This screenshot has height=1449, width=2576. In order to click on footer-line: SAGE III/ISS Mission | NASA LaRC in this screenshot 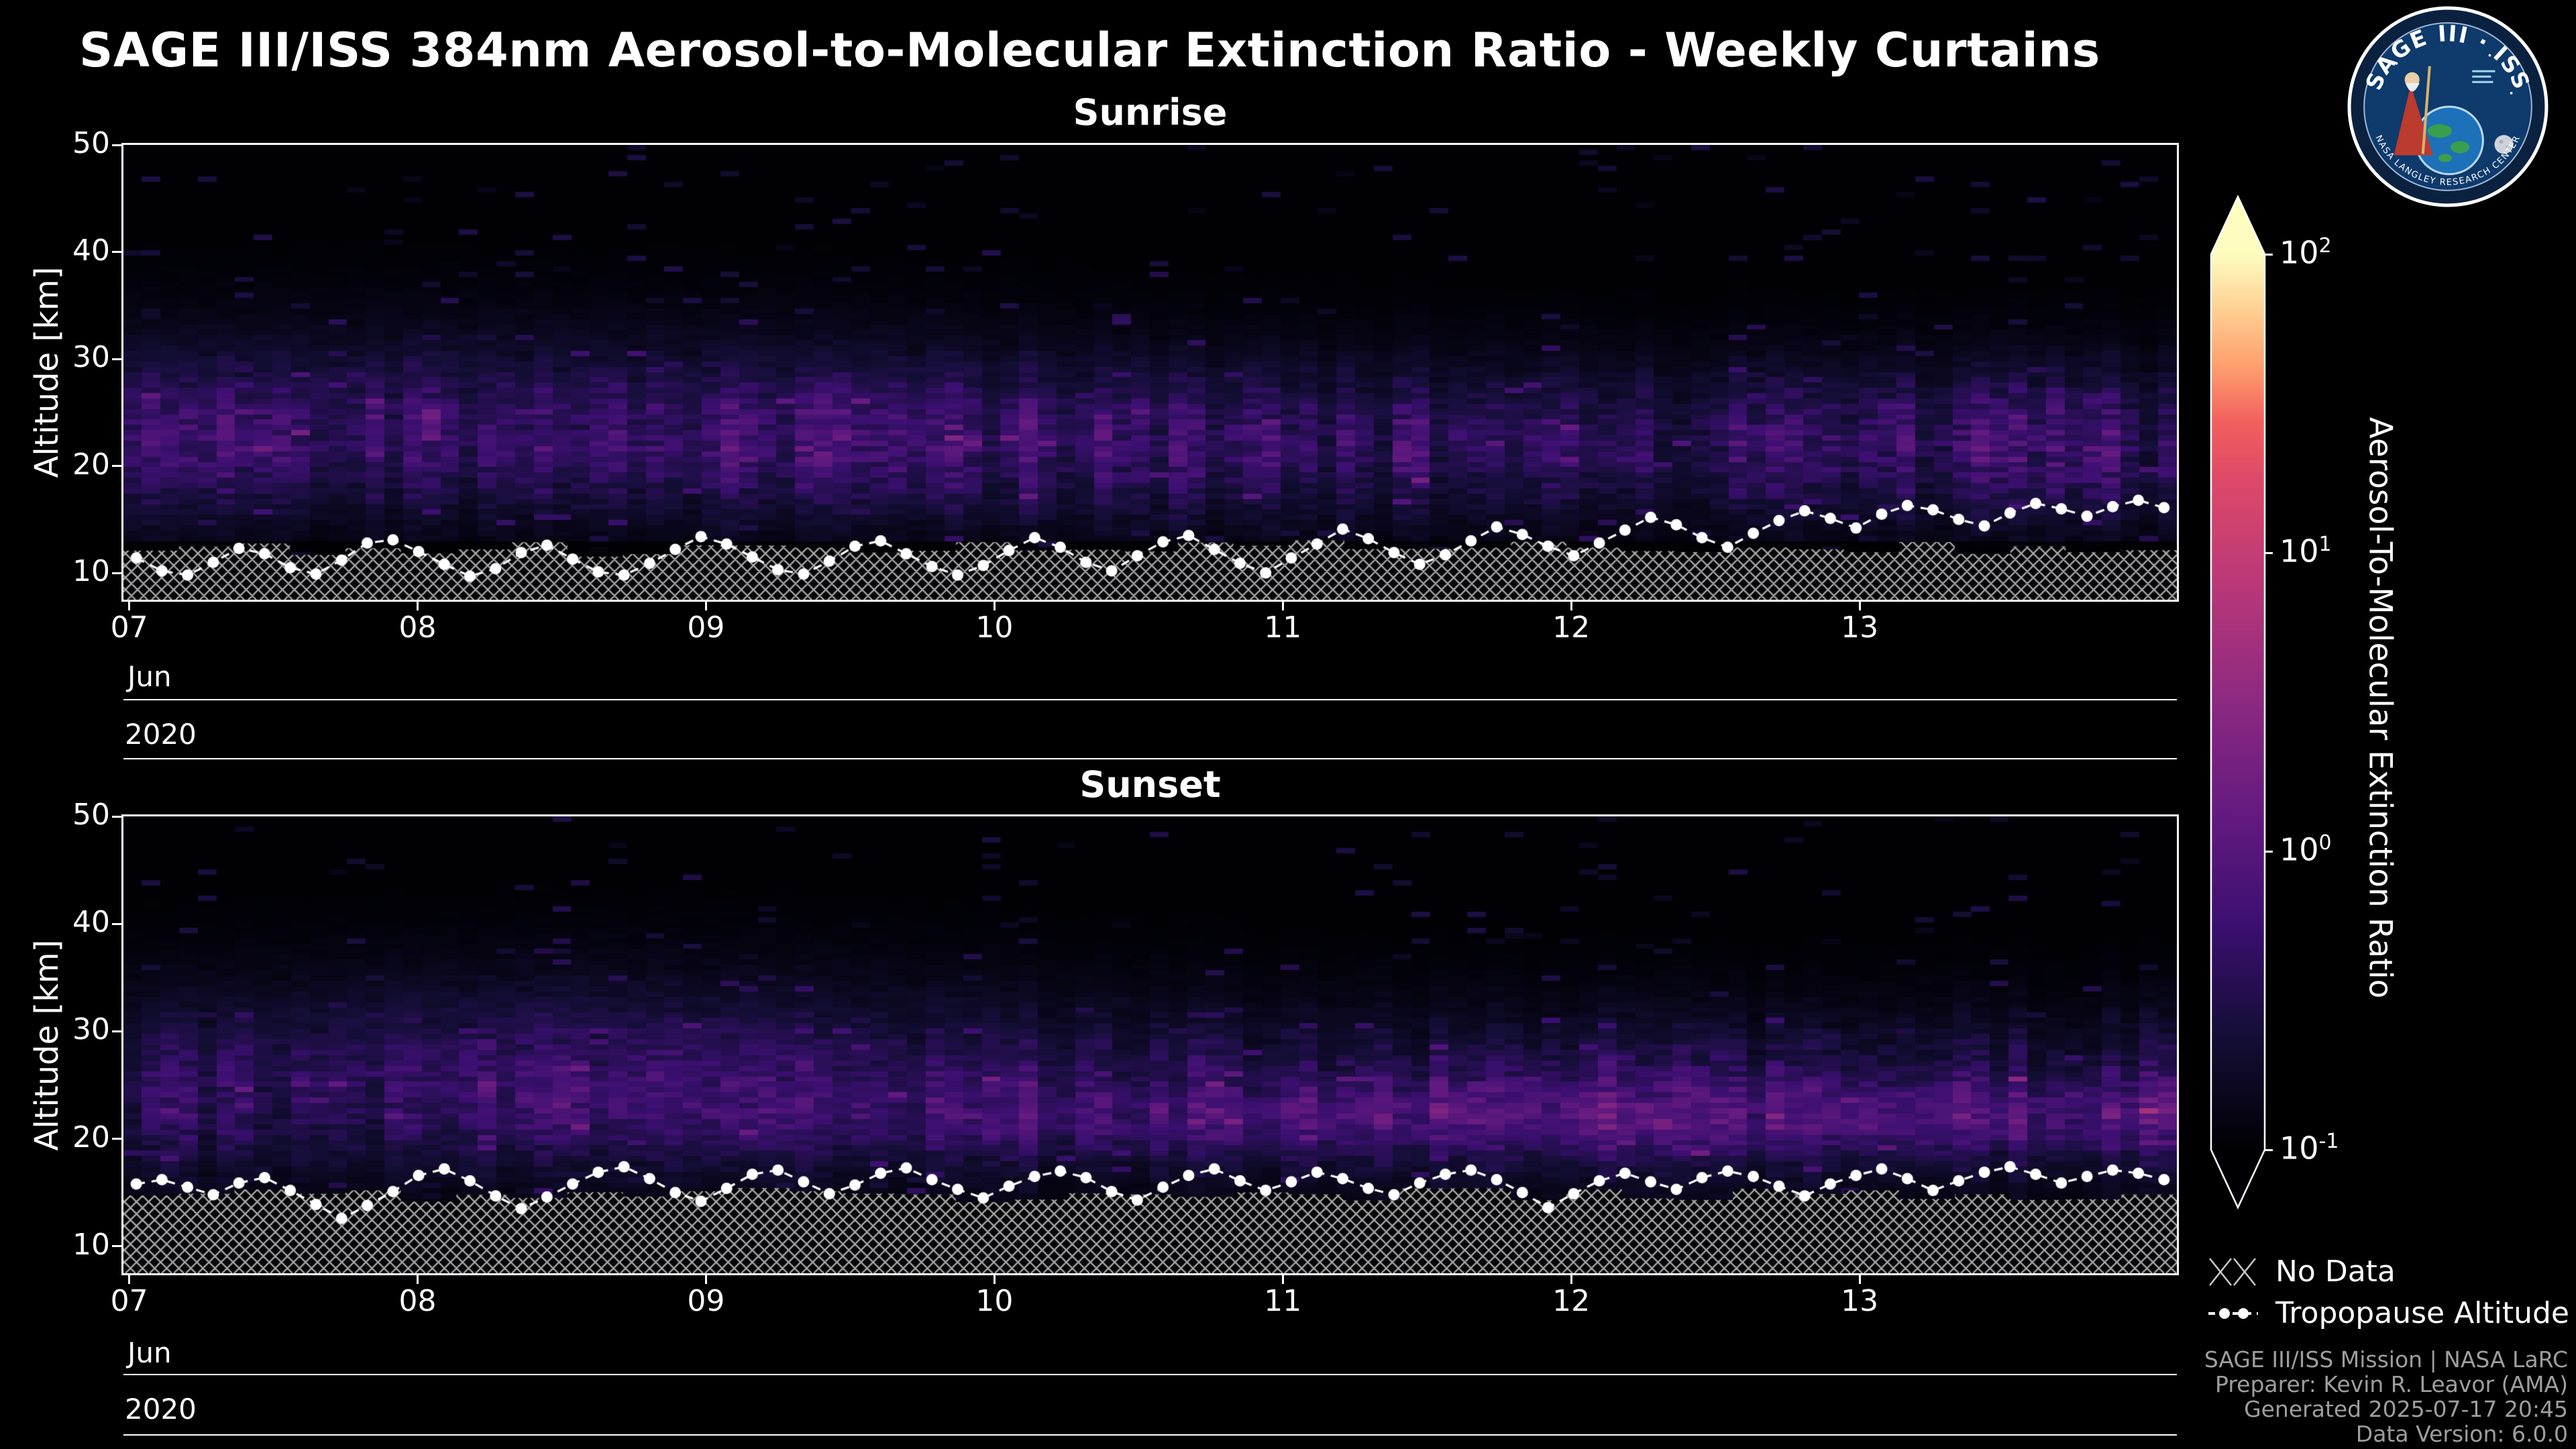, I will do `click(2386, 1359)`.